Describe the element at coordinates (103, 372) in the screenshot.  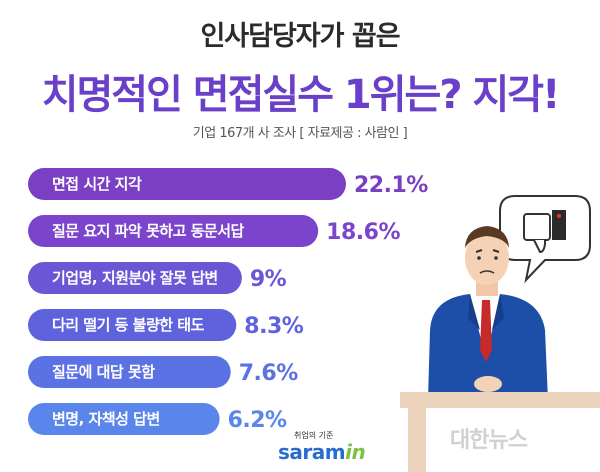
I see `bar-category-label: 질문에 대답 못함` at that location.